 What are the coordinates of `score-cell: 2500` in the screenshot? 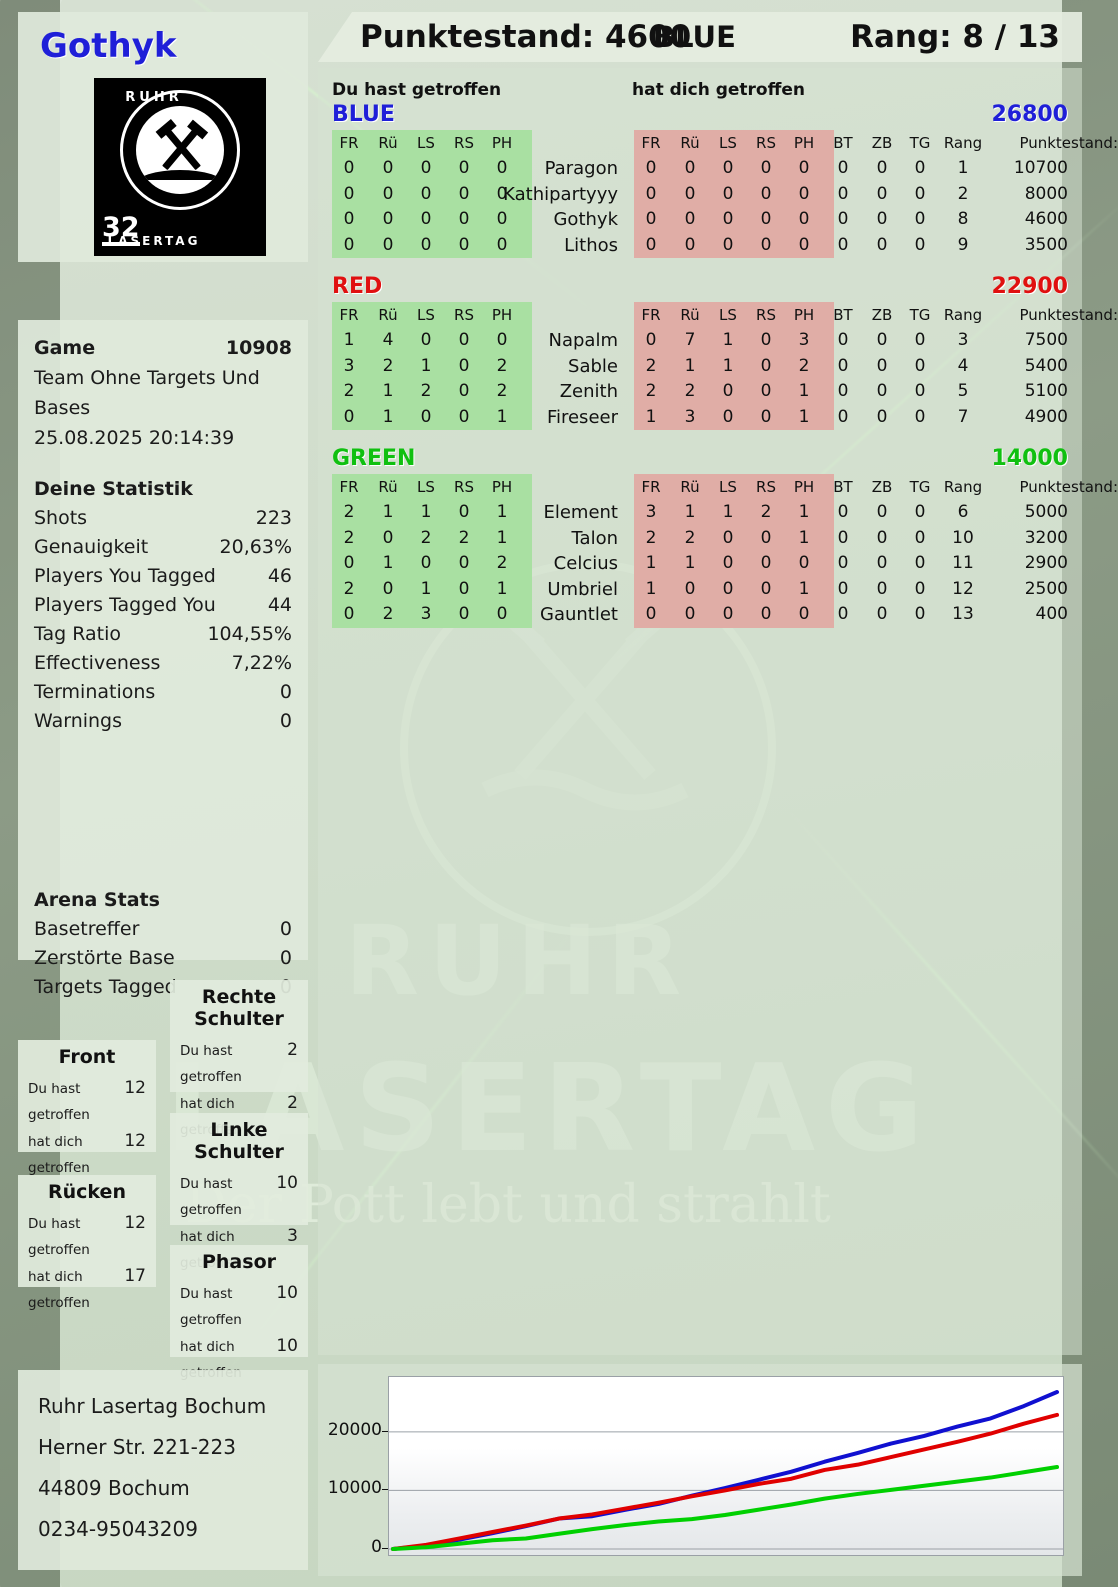 It's located at (1046, 588).